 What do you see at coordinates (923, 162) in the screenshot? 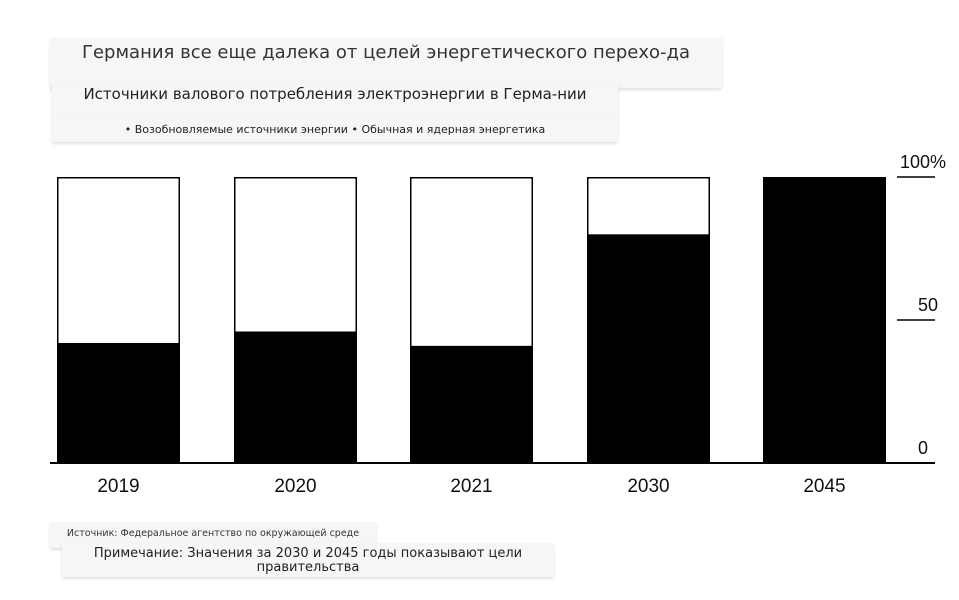
I see `y-tick-label: 100%` at bounding box center [923, 162].